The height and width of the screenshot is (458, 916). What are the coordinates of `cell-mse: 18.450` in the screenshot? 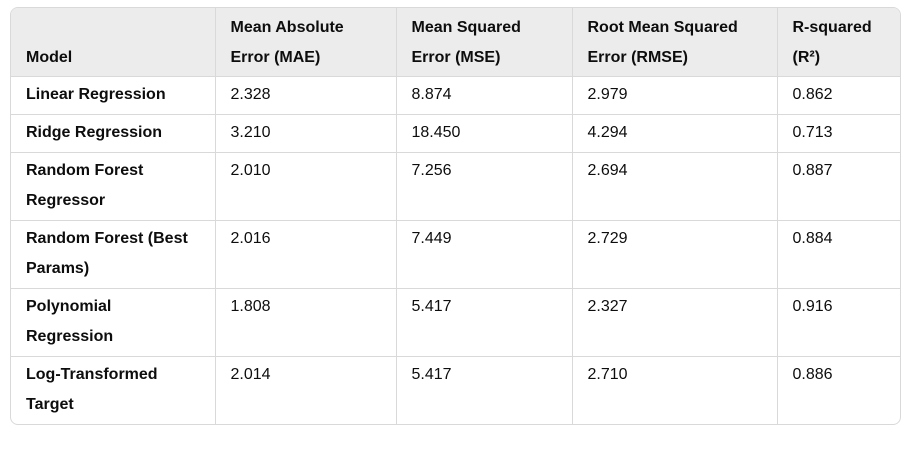 It's located at (483, 133).